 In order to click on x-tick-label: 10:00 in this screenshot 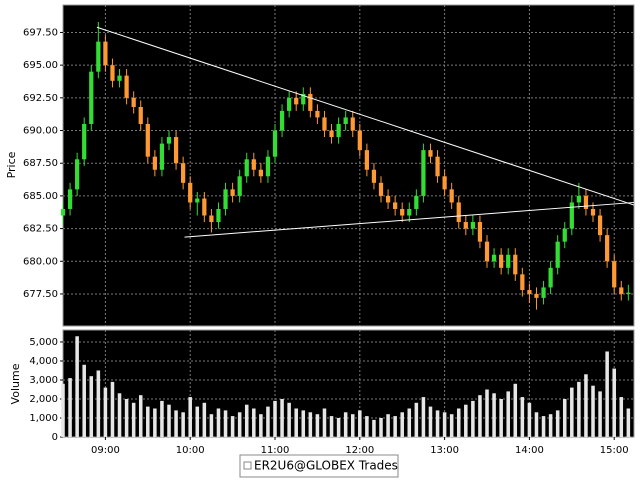, I will do `click(190, 450)`.